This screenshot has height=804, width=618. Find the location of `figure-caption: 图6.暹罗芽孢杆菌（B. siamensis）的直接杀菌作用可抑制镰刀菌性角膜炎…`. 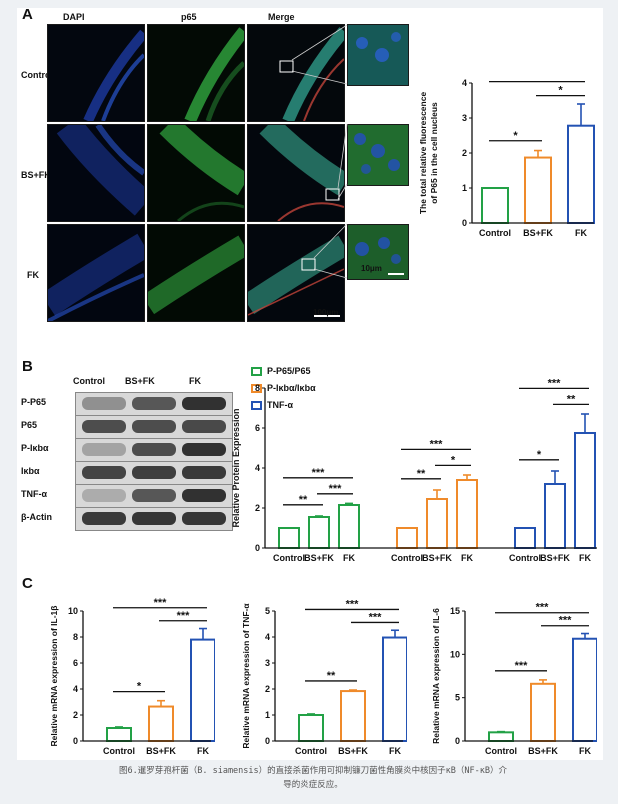

figure-caption: 图6.暹罗芽孢杆菌（B. siamensis）的直接杀菌作用可抑制镰刀菌性角膜炎… is located at coordinates (313, 778).